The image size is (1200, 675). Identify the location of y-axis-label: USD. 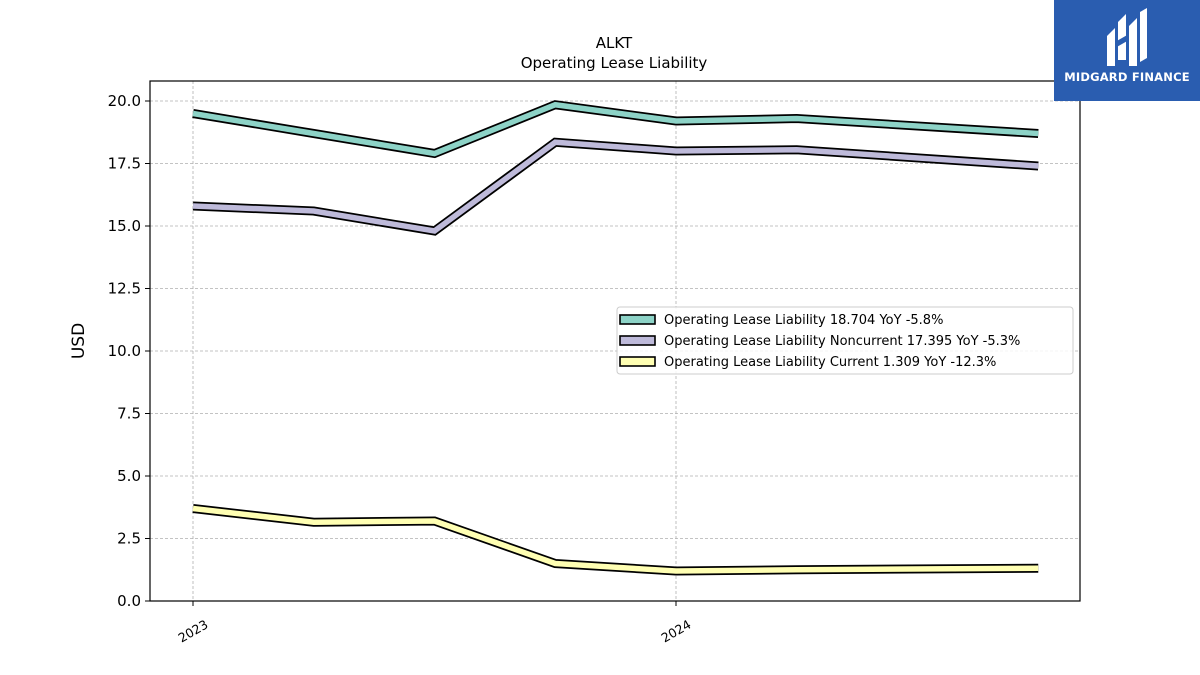
(79, 341).